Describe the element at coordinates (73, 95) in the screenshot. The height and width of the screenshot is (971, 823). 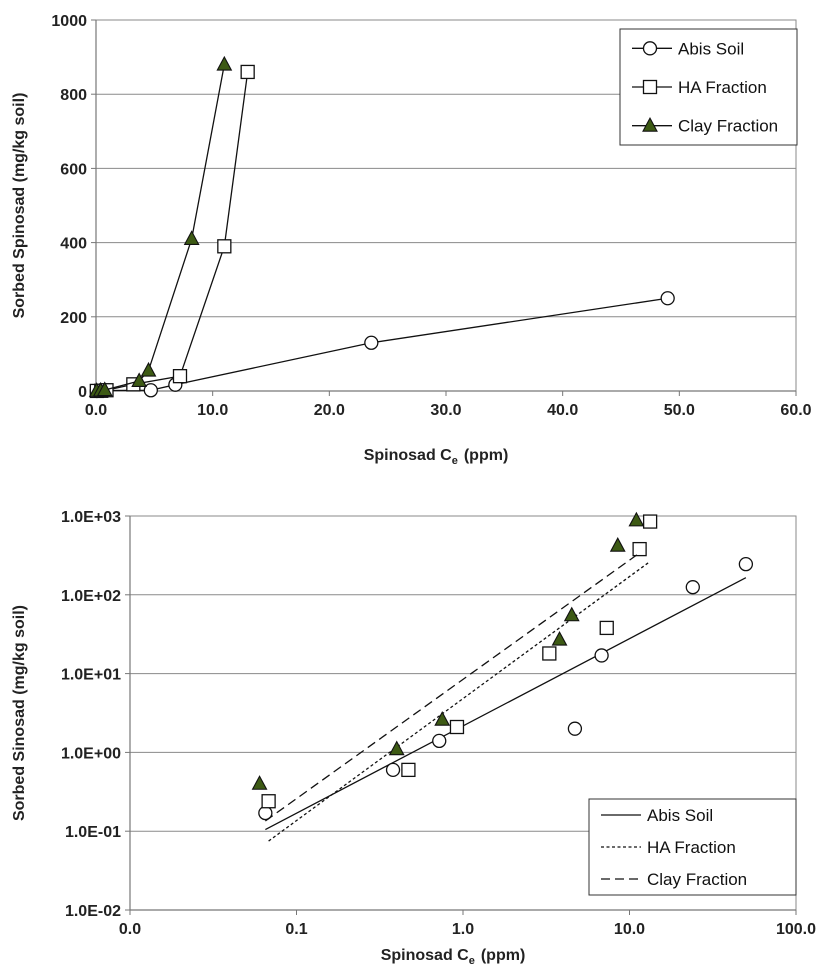
I see `y-tick-label: 800` at that location.